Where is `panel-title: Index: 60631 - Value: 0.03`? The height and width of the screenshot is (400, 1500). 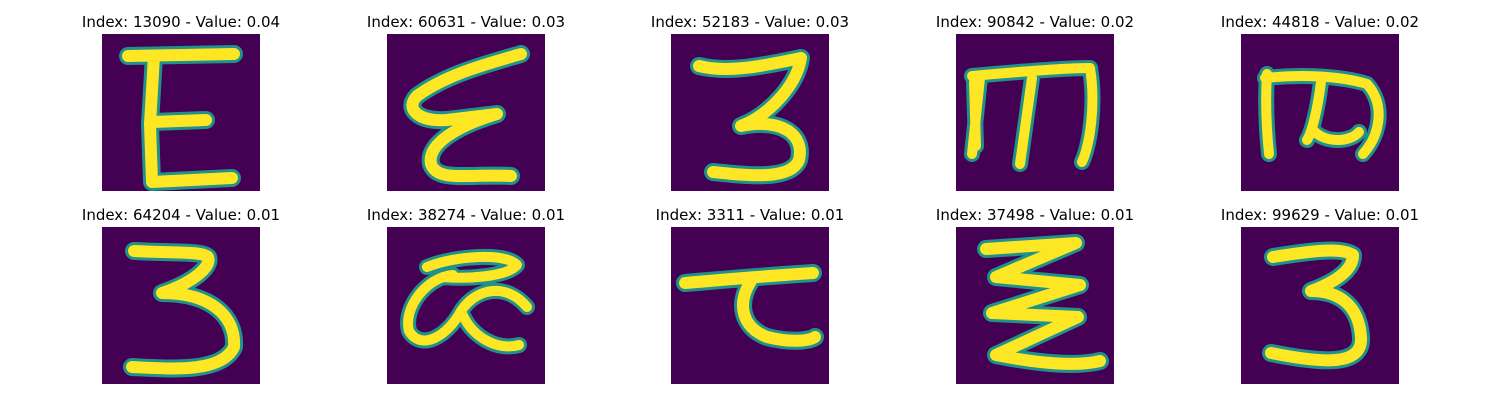 panel-title: Index: 60631 - Value: 0.03 is located at coordinates (466, 22).